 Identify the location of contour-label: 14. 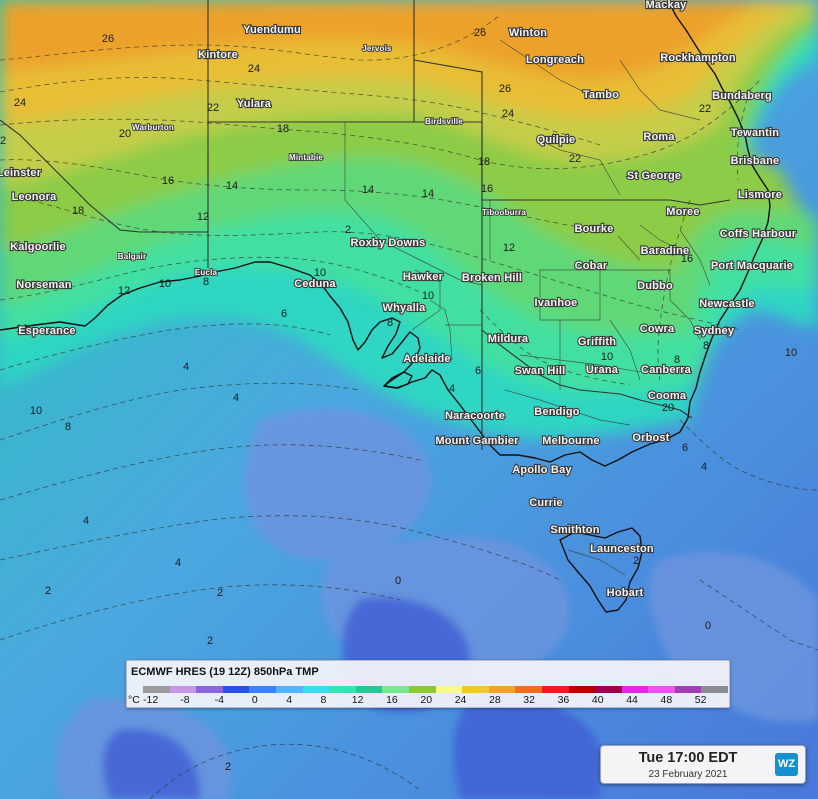
(232, 186).